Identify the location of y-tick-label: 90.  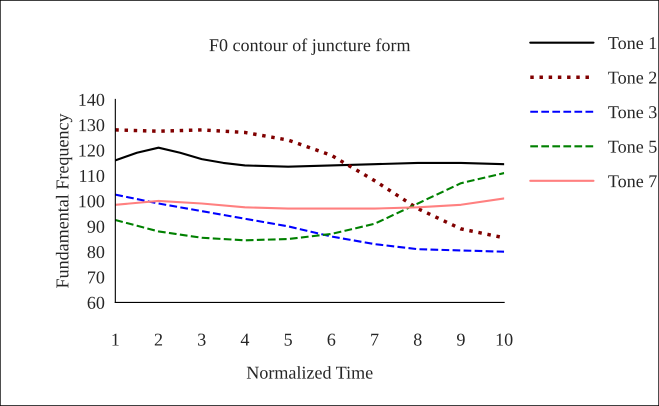
(95, 226).